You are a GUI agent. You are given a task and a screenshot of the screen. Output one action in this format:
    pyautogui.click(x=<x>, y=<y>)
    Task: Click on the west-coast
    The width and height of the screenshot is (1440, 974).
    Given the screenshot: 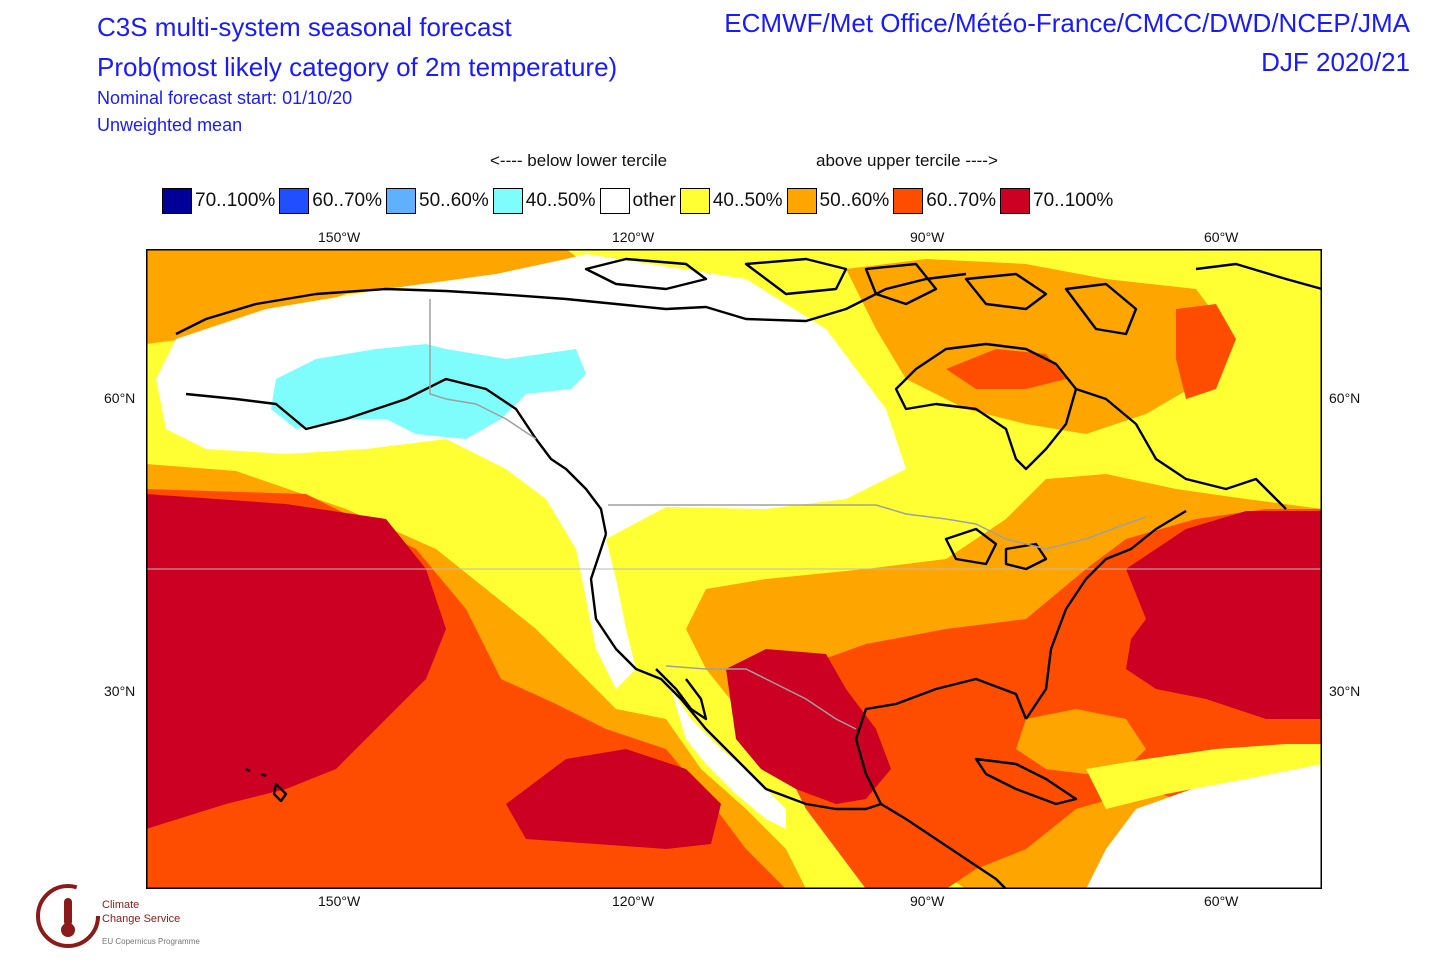 What is the action you would take?
    pyautogui.click(x=735, y=672)
    